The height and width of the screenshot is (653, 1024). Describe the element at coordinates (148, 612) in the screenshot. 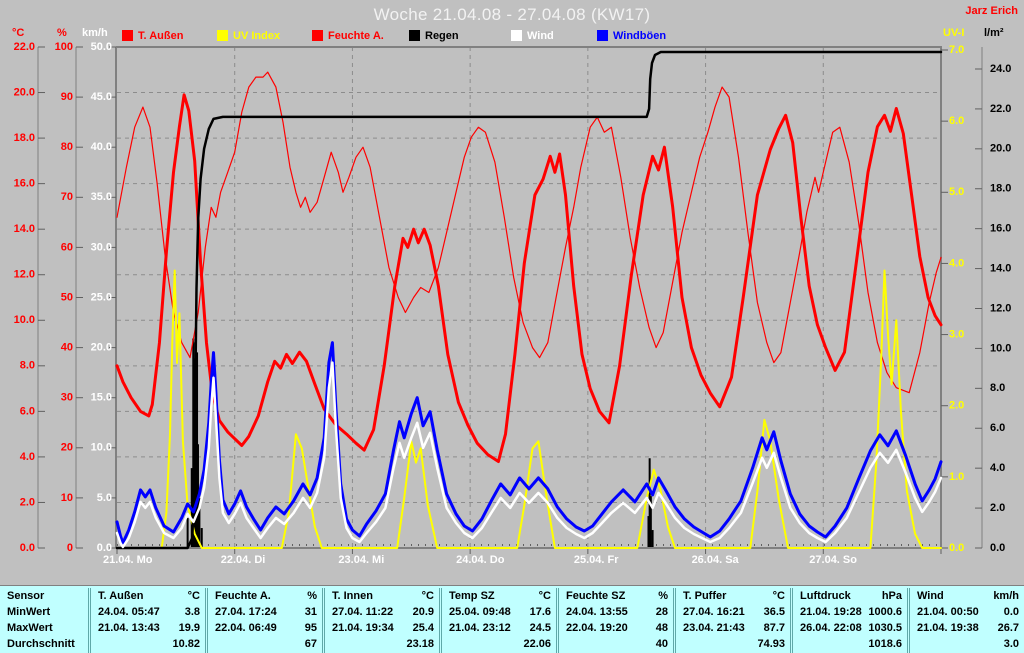

I see `sensor-min-row: 24.04. 05:47 3.8` at that location.